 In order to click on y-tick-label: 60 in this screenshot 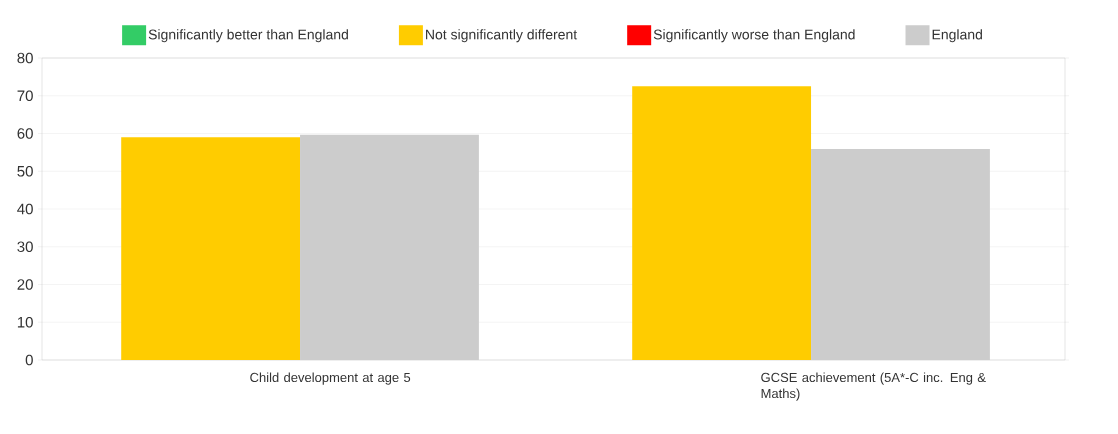, I will do `click(25, 133)`.